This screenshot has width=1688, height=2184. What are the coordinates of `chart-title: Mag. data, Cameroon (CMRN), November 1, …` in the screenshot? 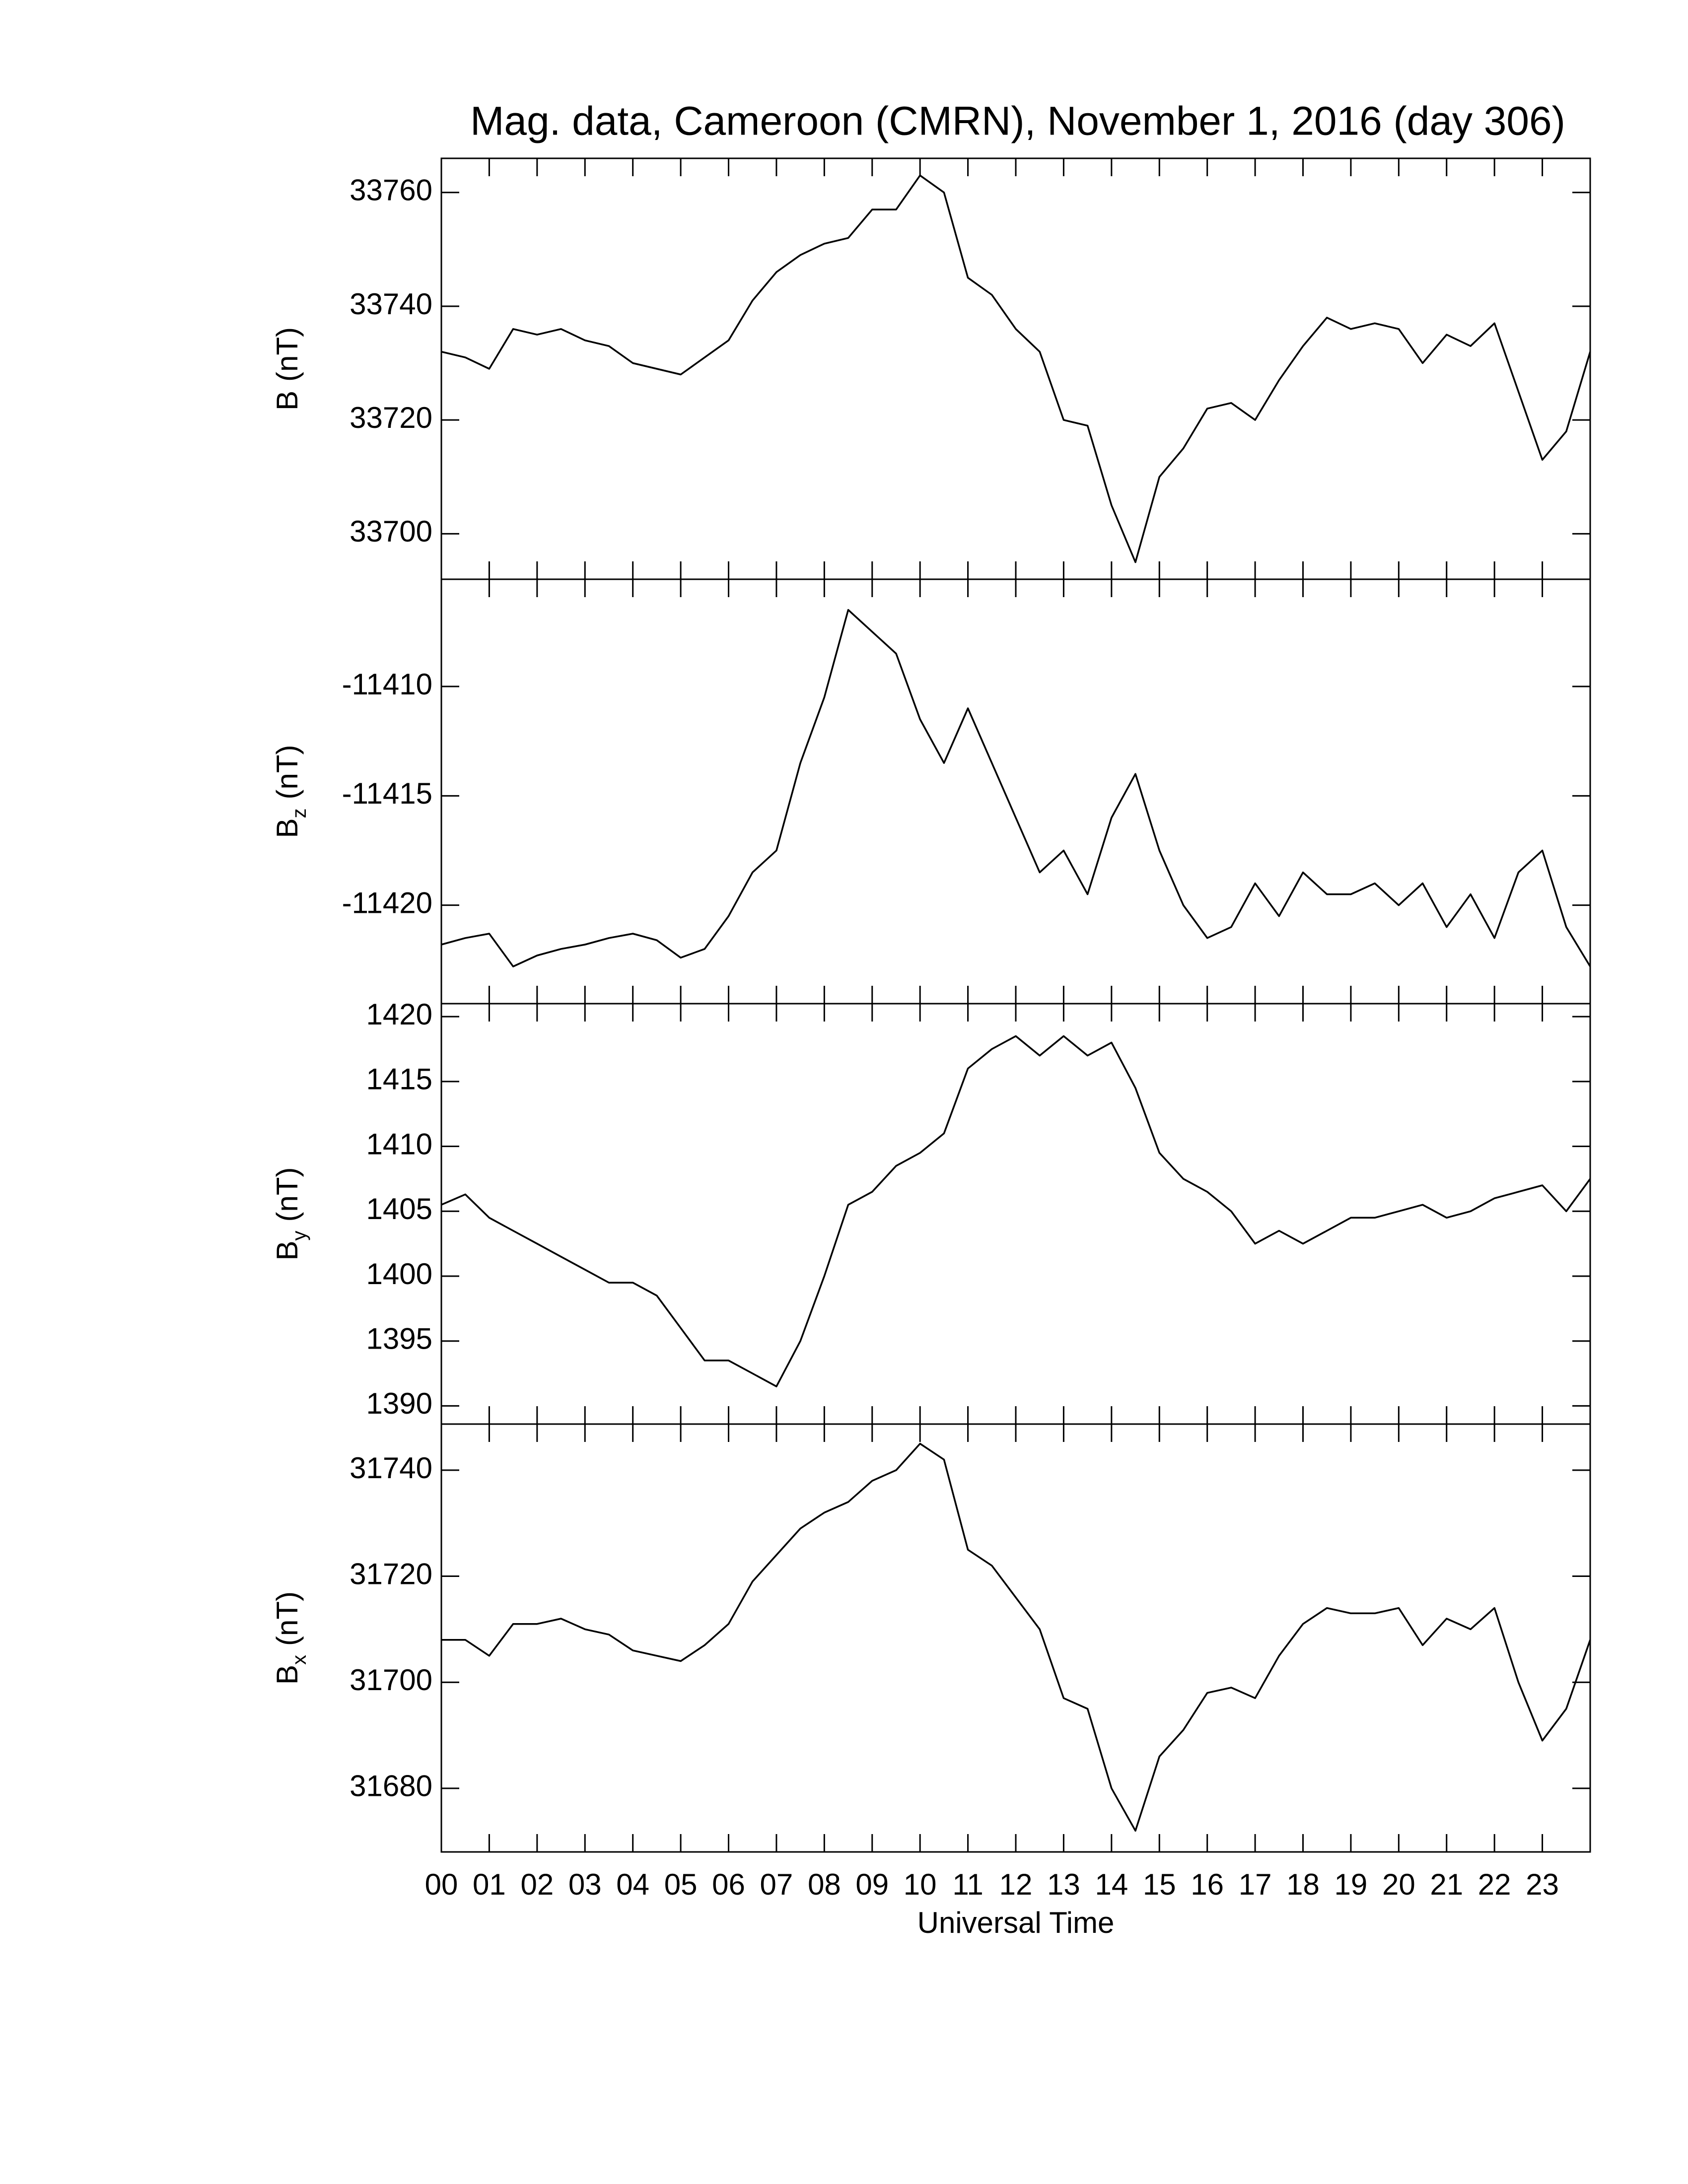 It's located at (1017, 121).